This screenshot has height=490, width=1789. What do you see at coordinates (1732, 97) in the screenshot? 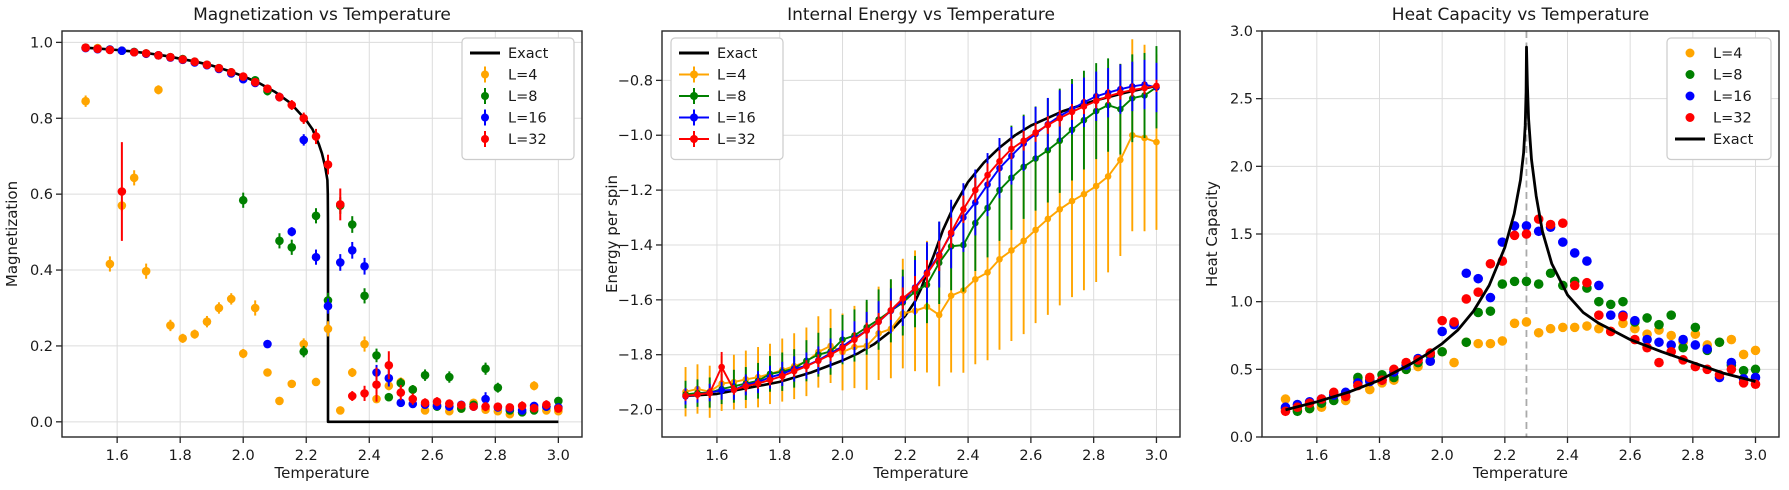
I see `legend-label: L=16` at bounding box center [1732, 97].